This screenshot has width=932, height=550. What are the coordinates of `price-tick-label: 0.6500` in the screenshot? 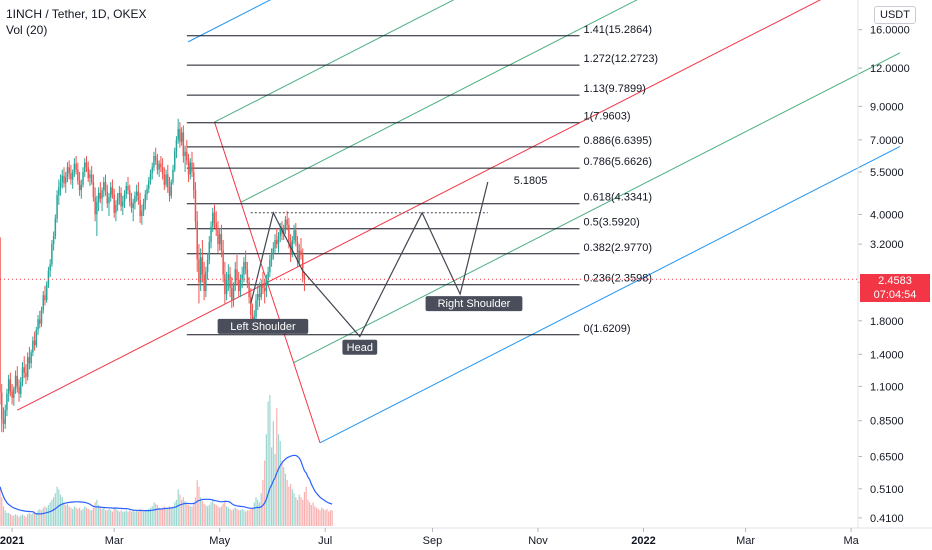 It's located at (887, 457).